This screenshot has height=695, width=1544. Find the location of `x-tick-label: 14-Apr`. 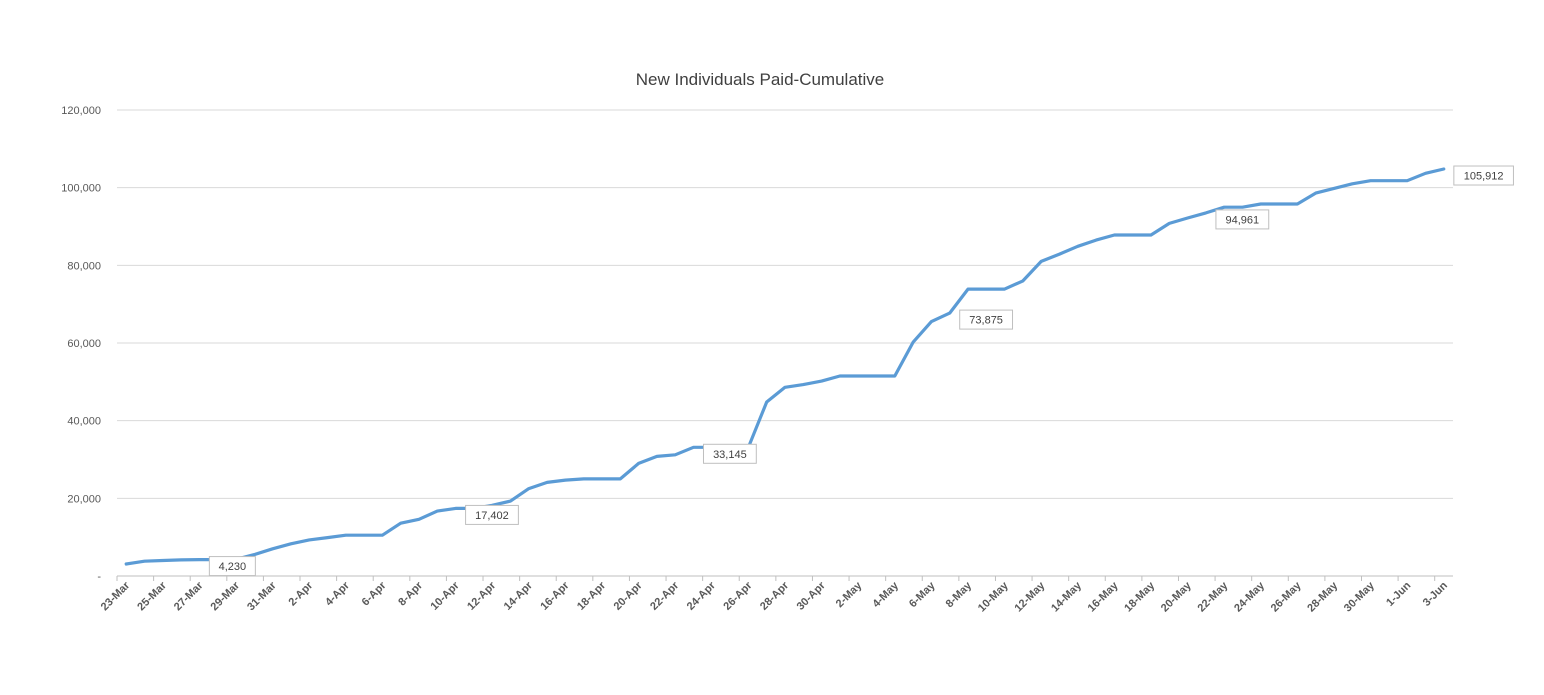

x-tick-label: 14-Apr is located at coordinates (519, 596).